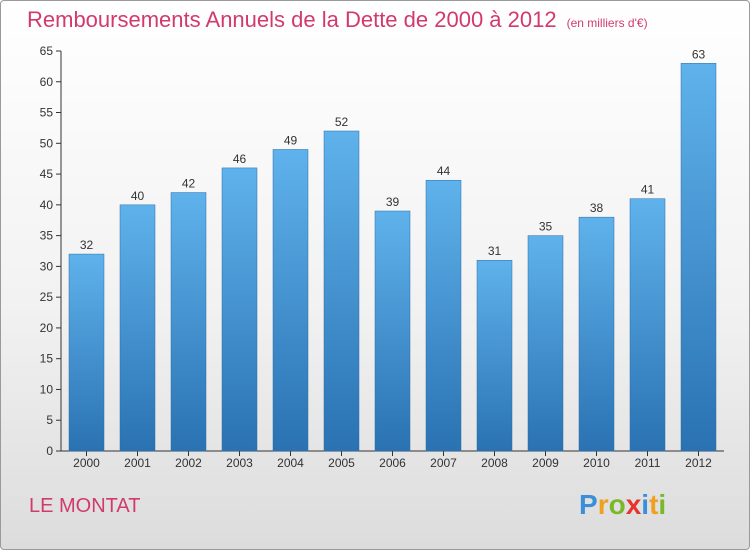 This screenshot has width=750, height=550. Describe the element at coordinates (47, 297) in the screenshot. I see `y-tick-label: 25` at that location.